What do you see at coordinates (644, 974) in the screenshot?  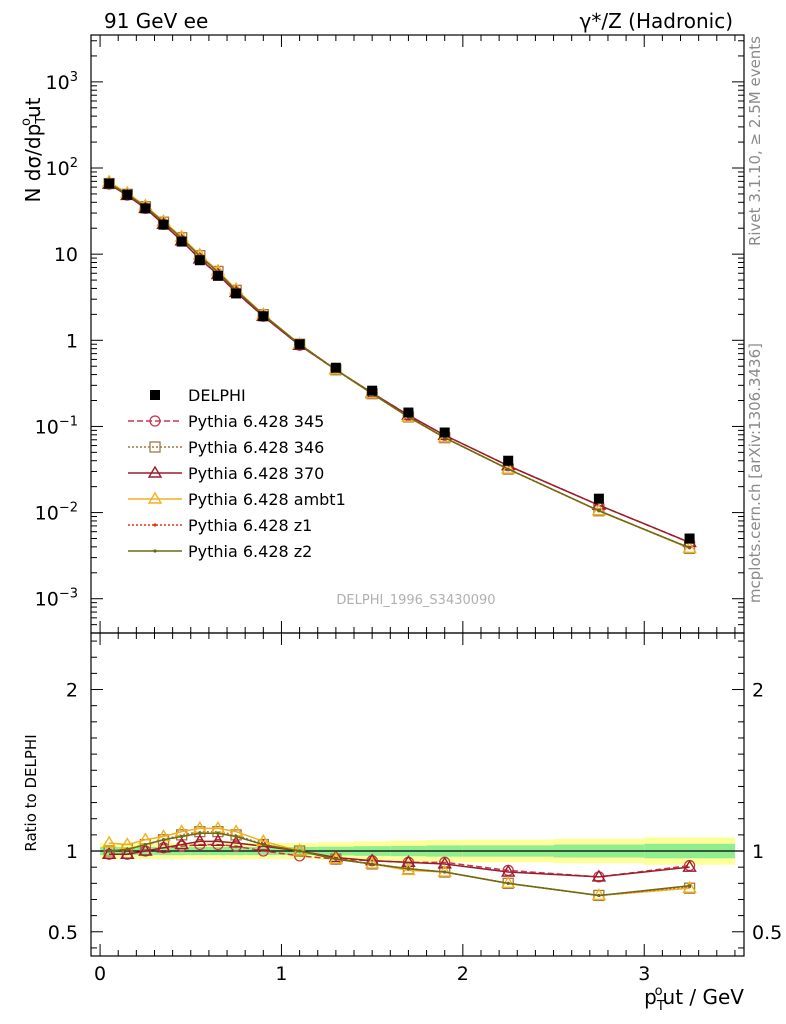 I see `x-tick-label: 3` at bounding box center [644, 974].